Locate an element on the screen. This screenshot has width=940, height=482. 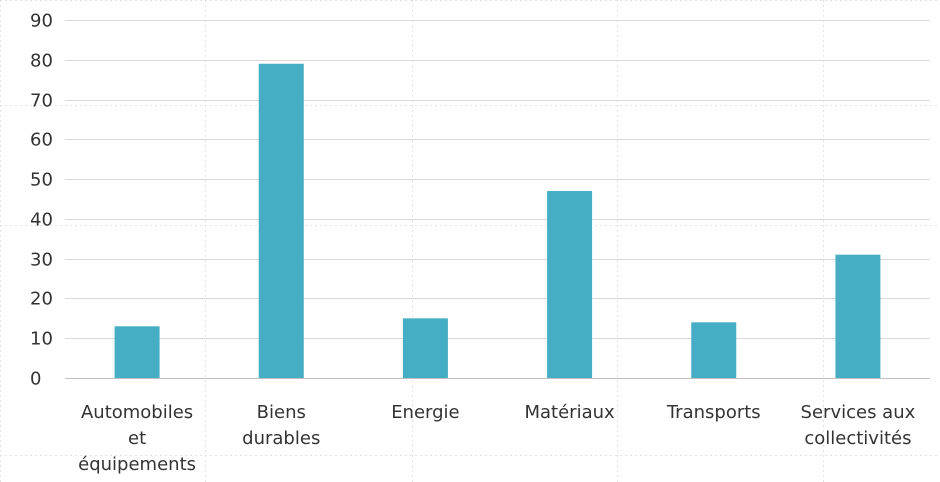
y-tick-label: 60 is located at coordinates (41, 140).